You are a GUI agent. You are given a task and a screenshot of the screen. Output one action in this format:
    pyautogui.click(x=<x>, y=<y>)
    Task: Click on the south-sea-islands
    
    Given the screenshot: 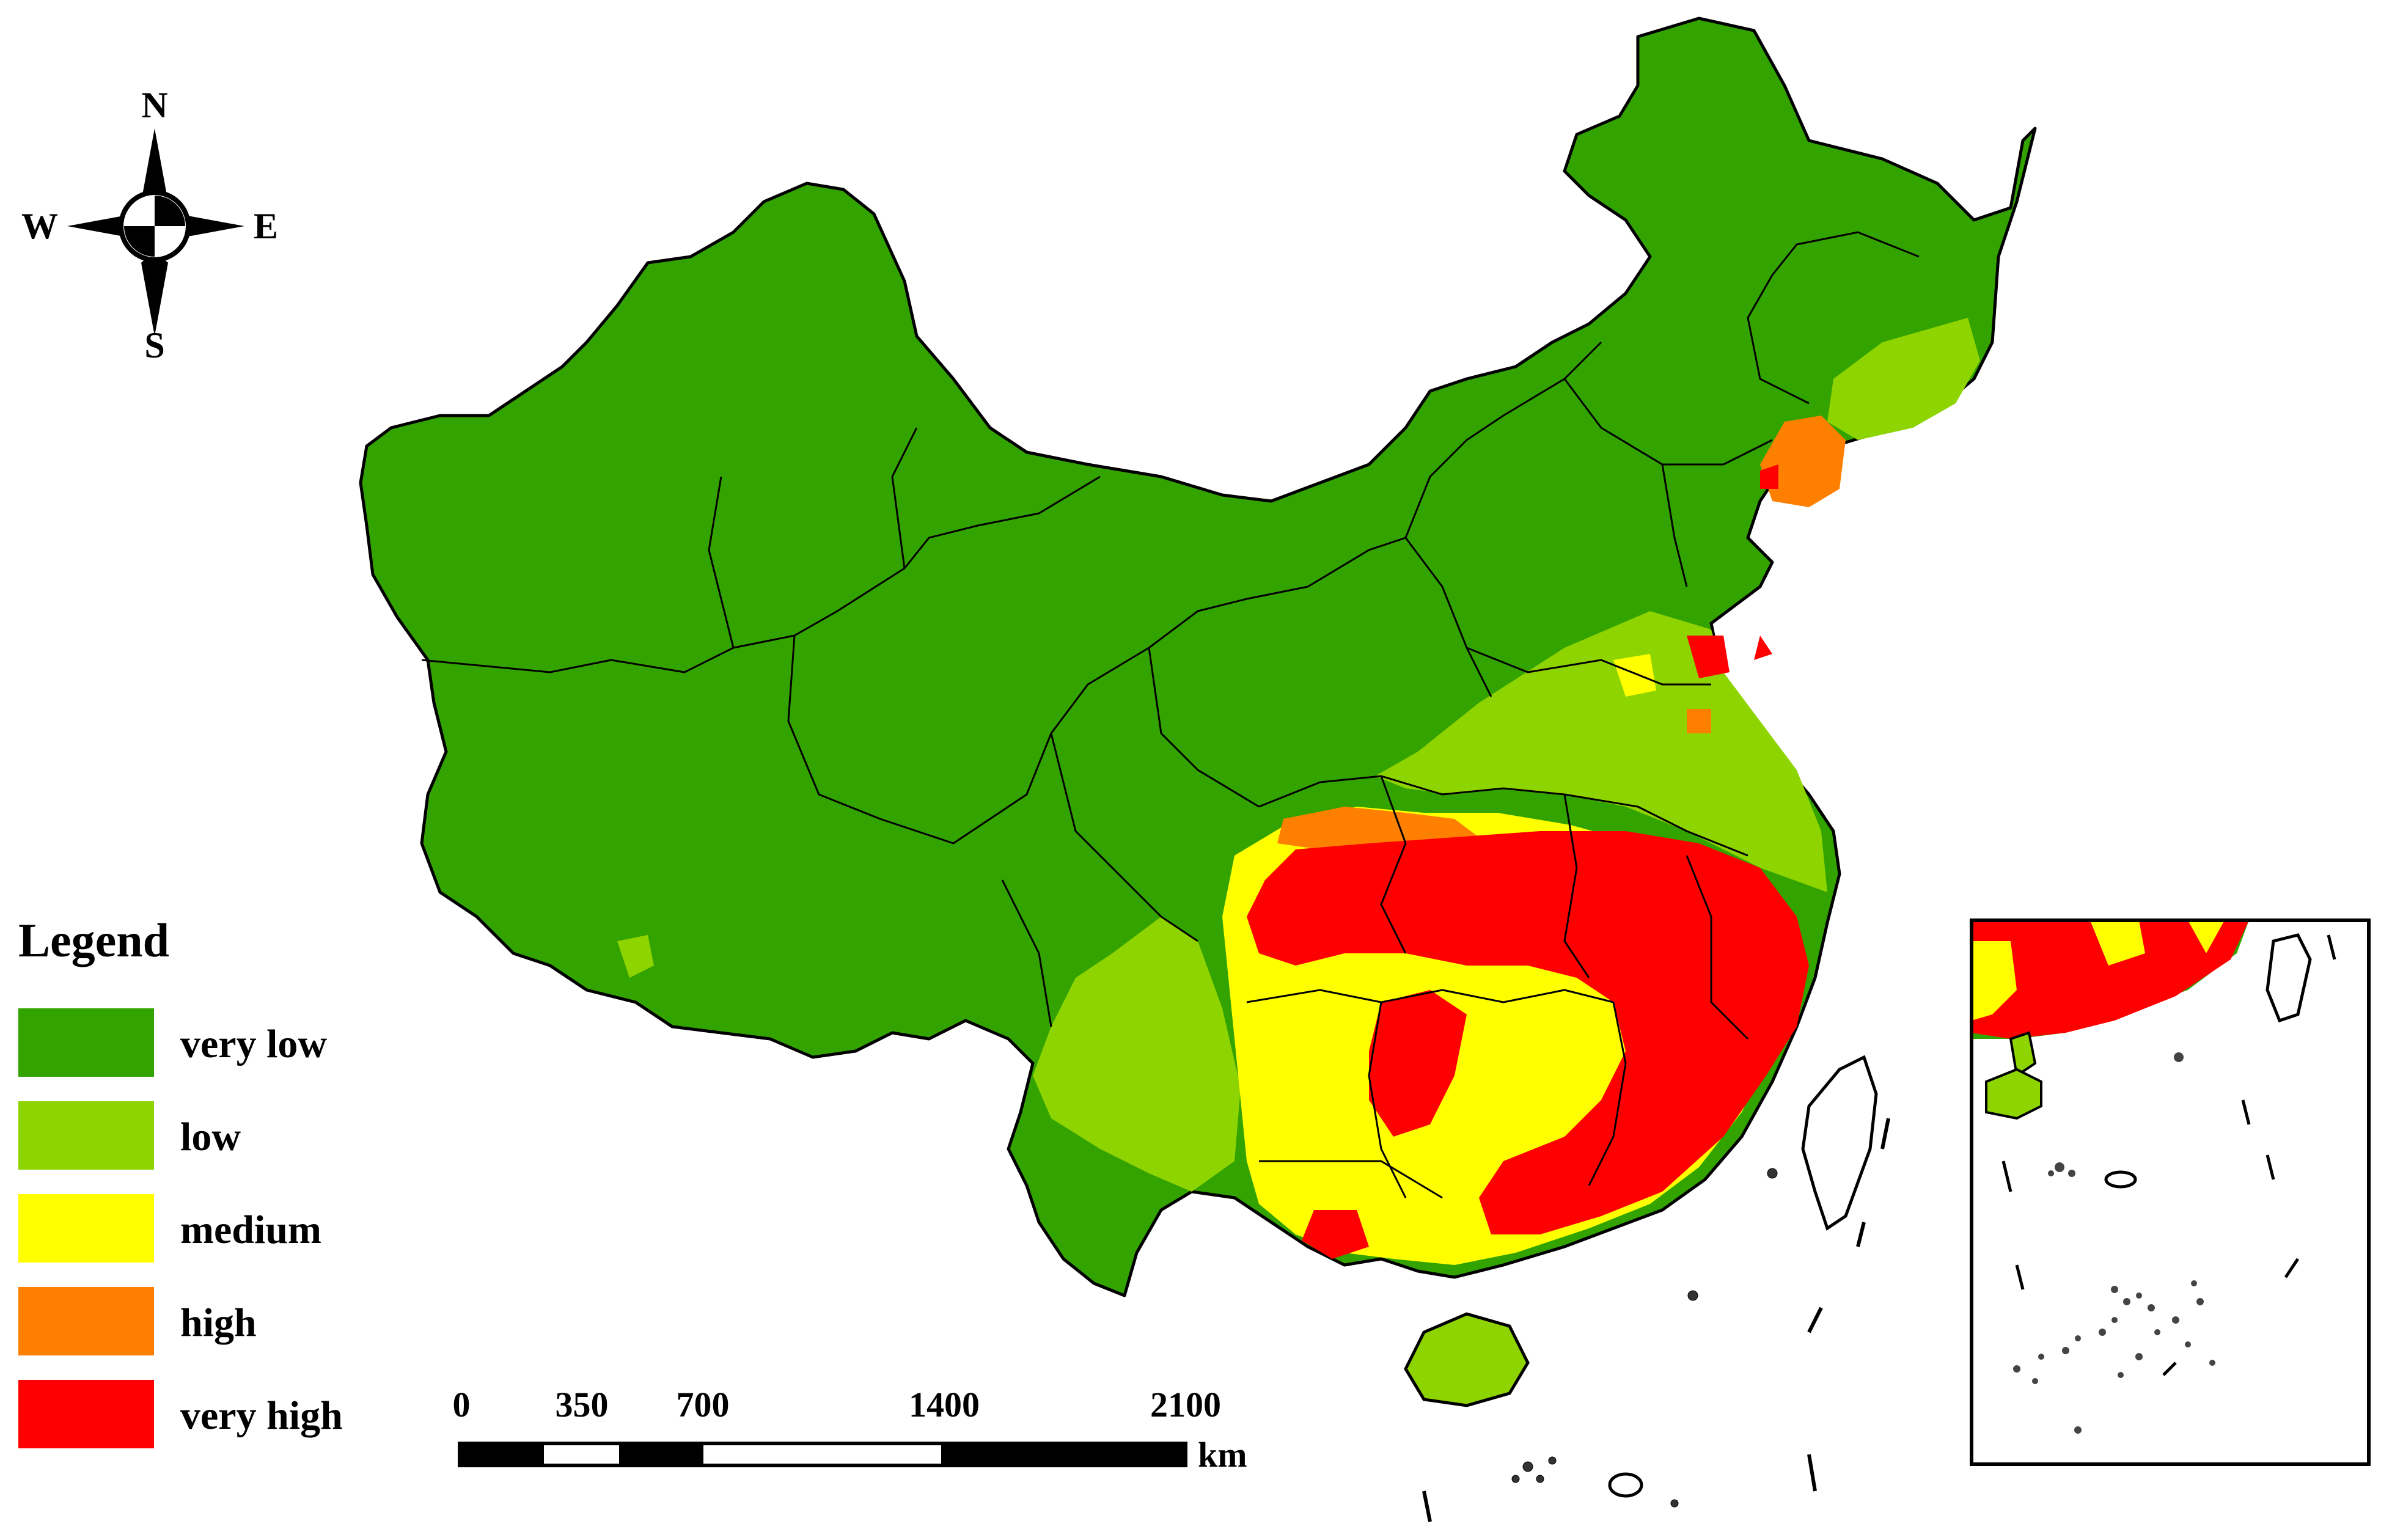 What is the action you would take?
    pyautogui.click(x=1656, y=1320)
    